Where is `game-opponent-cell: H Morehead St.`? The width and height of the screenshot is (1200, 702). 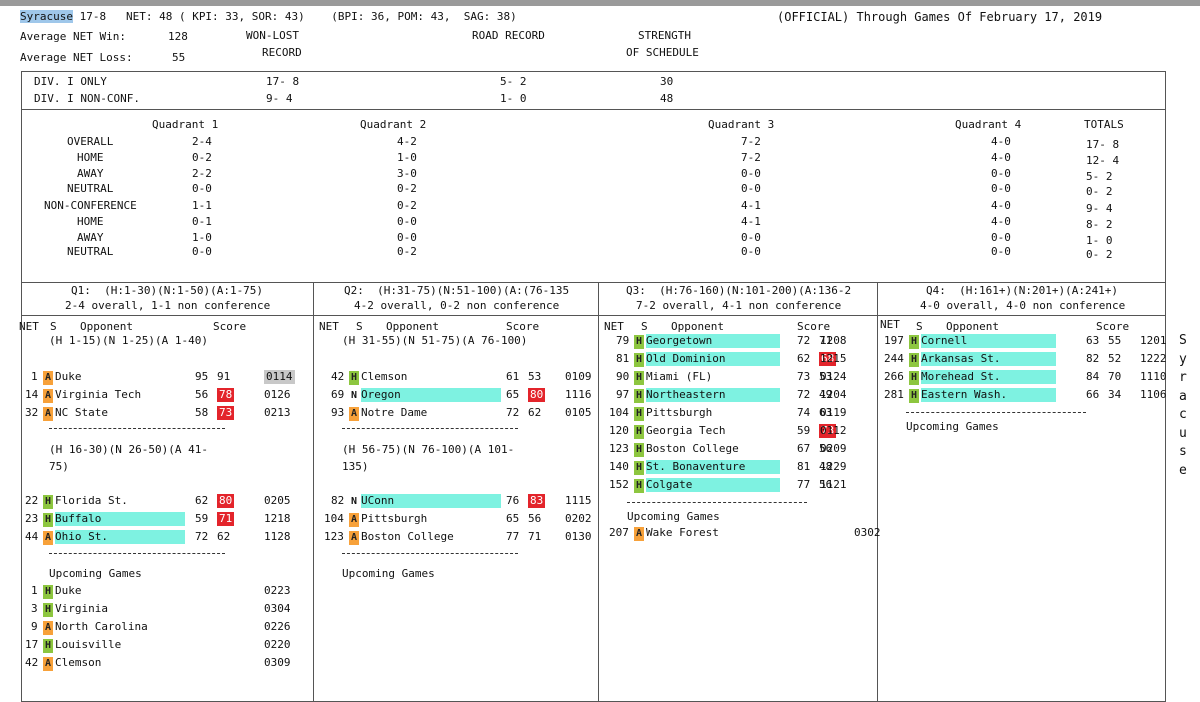
game-opponent-cell: H Morehead St. is located at coordinates (982, 377).